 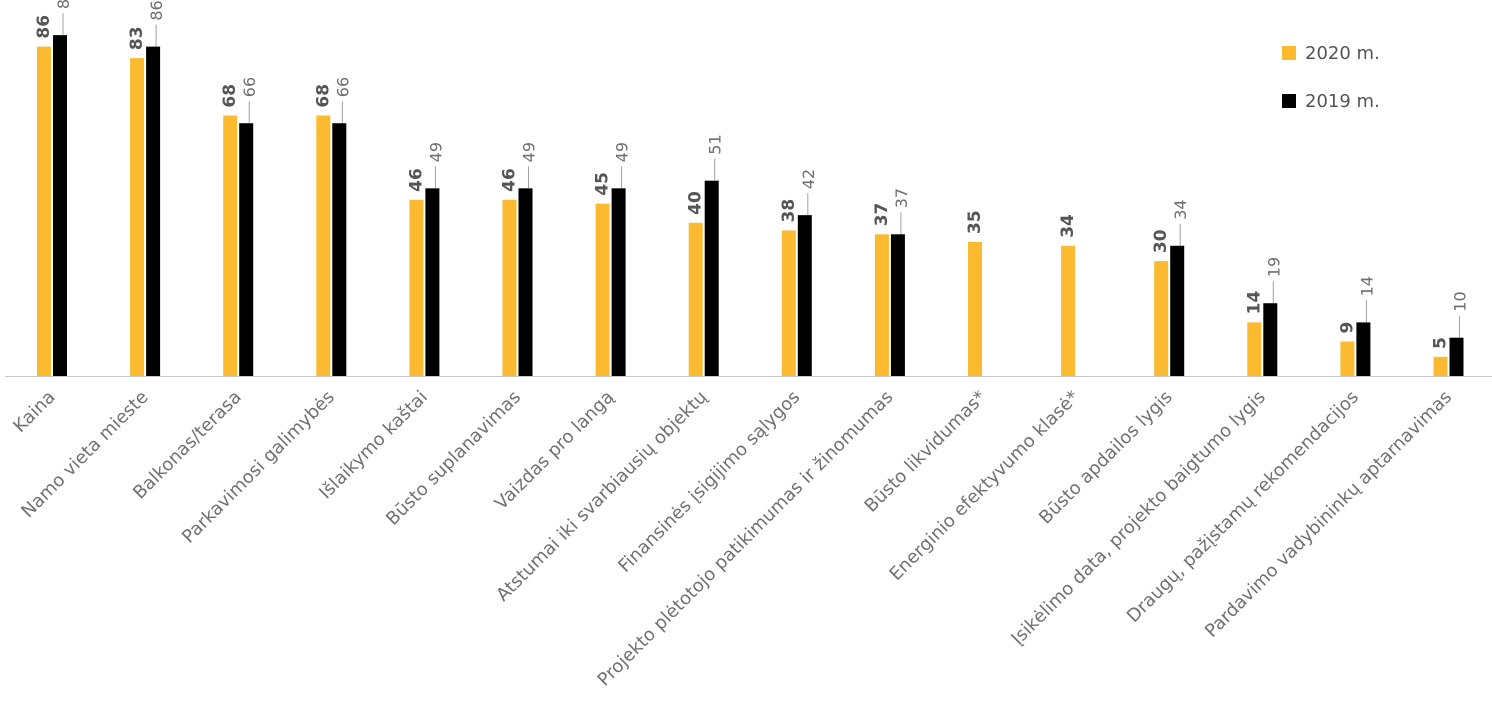 What do you see at coordinates (1180, 209) in the screenshot?
I see `data-label-2019: 34` at bounding box center [1180, 209].